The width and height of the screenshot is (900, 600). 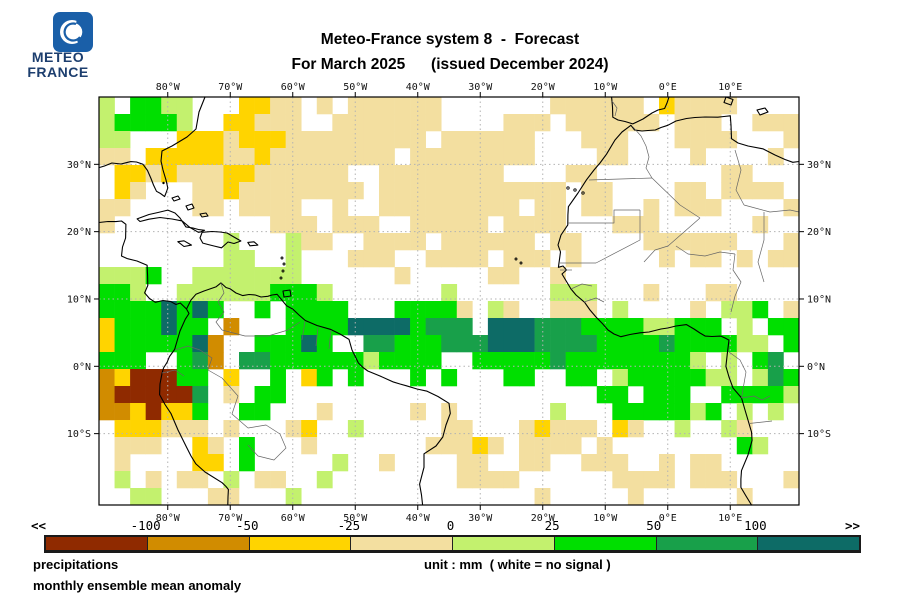 I want to click on axis-tick-label: 0°E, so click(x=668, y=87).